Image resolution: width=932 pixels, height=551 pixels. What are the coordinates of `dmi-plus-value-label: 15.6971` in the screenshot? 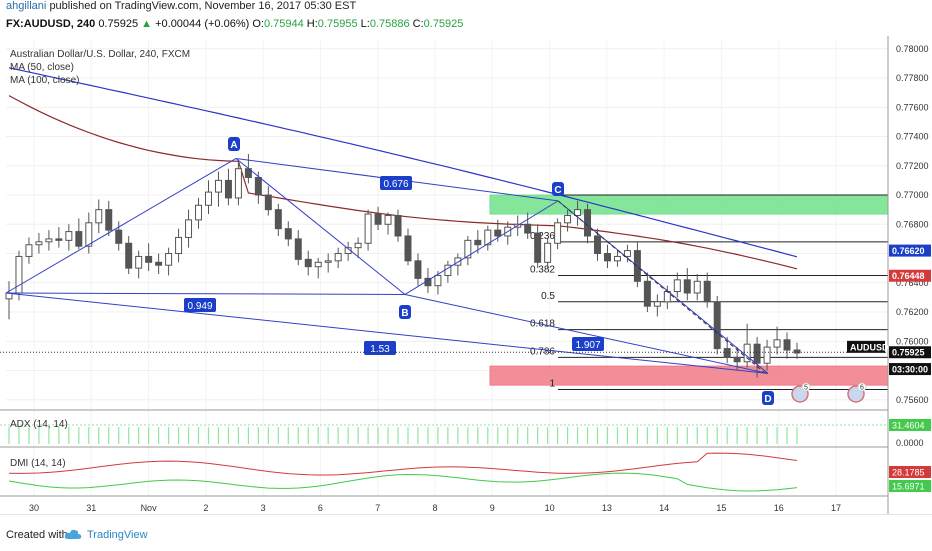 It's located at (910, 486).